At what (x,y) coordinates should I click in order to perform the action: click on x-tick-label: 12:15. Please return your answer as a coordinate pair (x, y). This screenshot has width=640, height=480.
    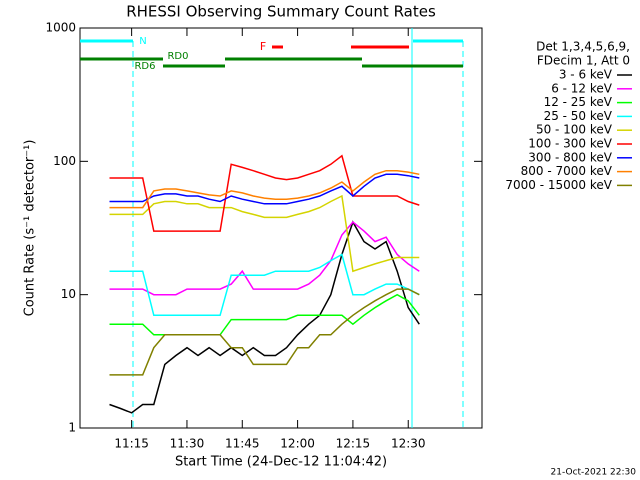
    Looking at the image, I should click on (353, 444).